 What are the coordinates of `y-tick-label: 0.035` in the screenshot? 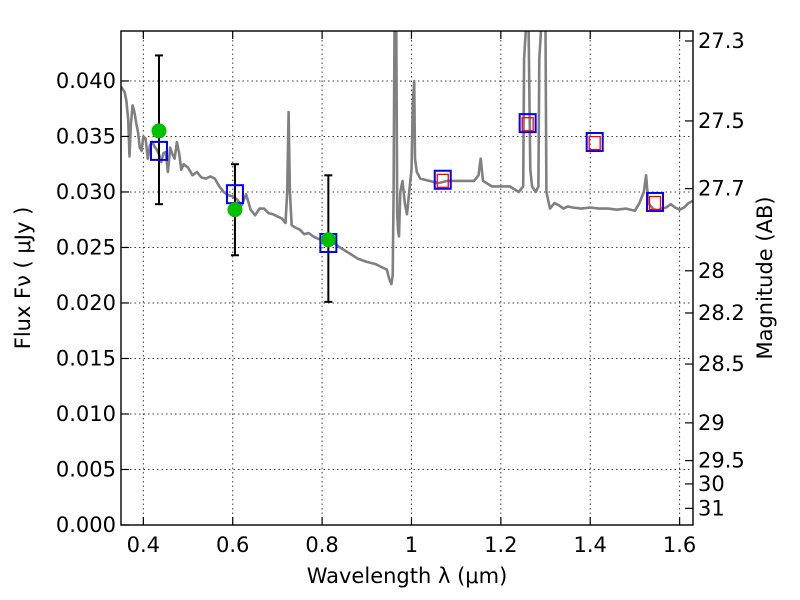 It's located at (86, 136).